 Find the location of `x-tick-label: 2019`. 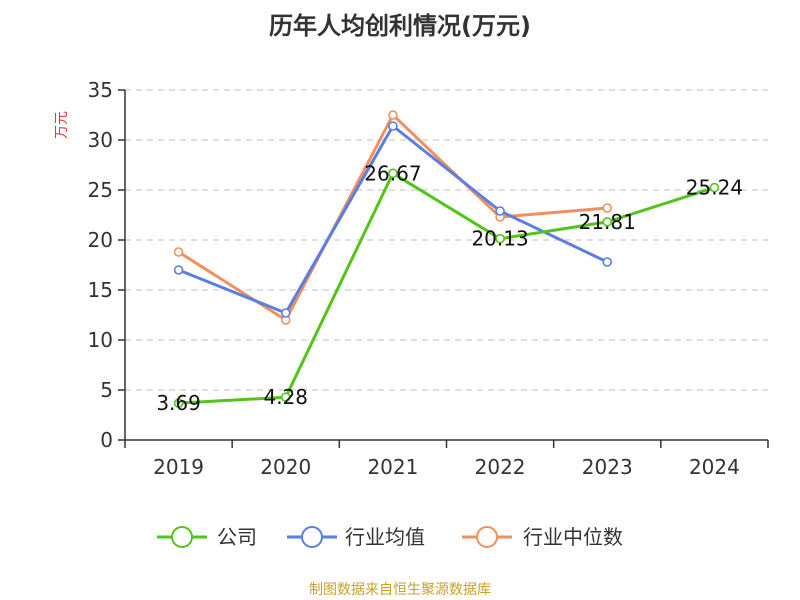

x-tick-label: 2019 is located at coordinates (178, 467).